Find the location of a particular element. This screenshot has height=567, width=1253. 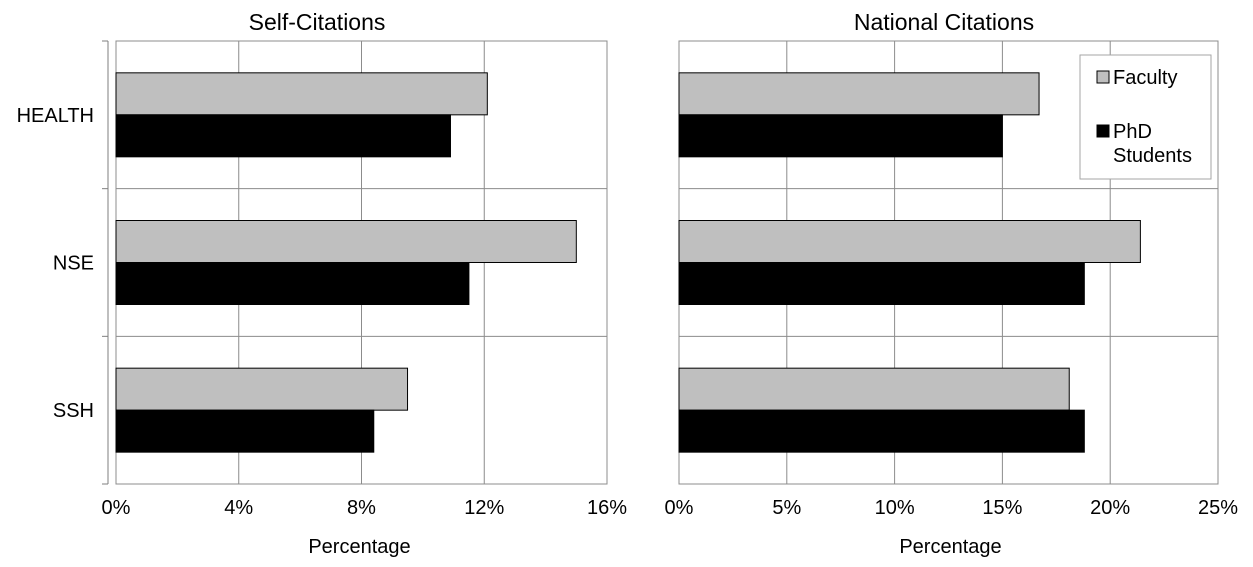

x-tick-label: 10% is located at coordinates (895, 508).